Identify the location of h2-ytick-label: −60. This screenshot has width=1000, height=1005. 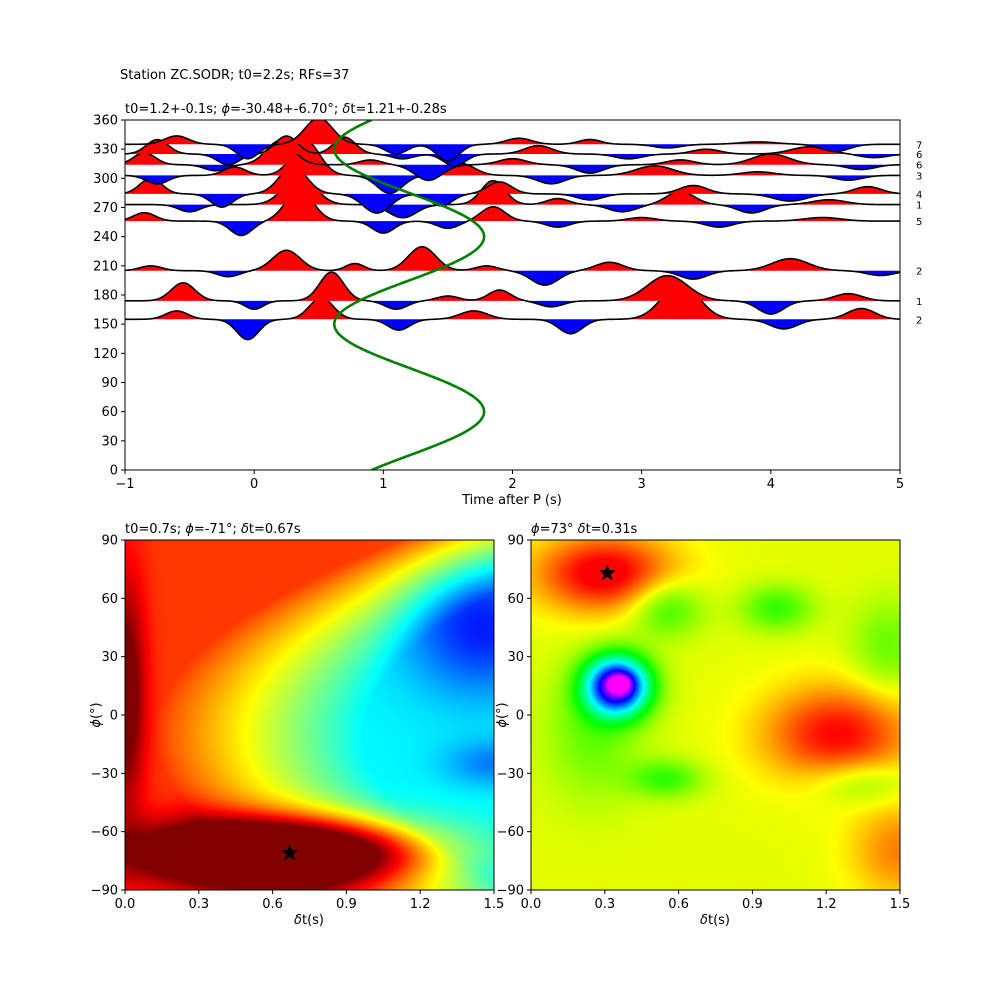
(510, 832).